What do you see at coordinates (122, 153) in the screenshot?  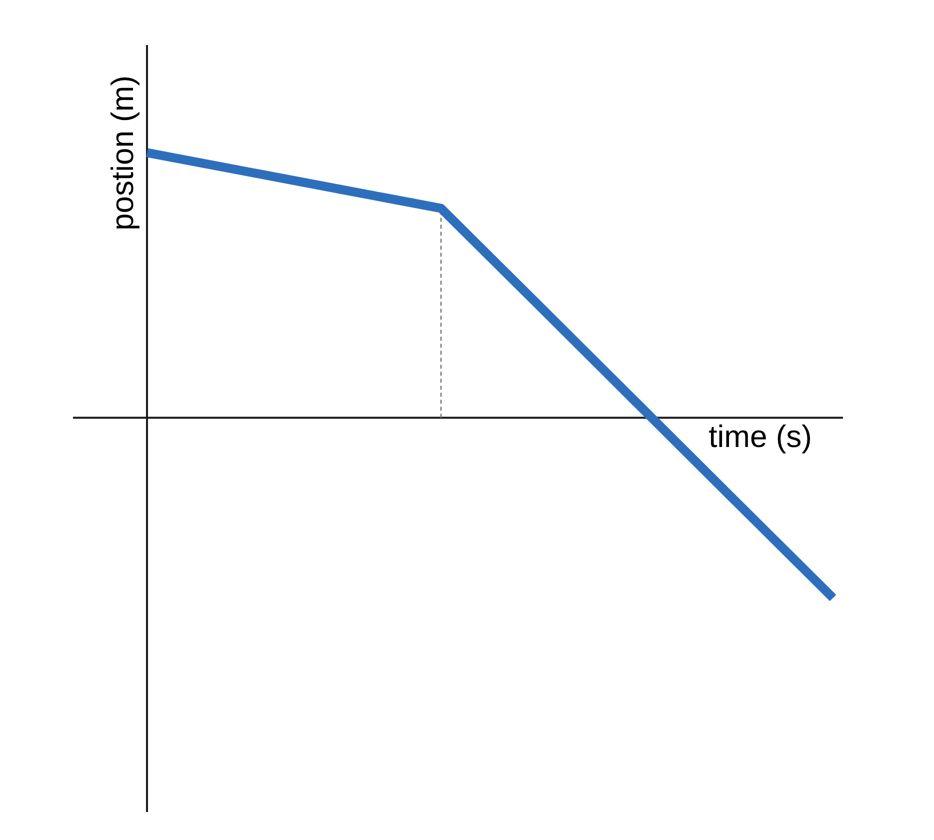 I see `y-axis-title: postion (m)` at bounding box center [122, 153].